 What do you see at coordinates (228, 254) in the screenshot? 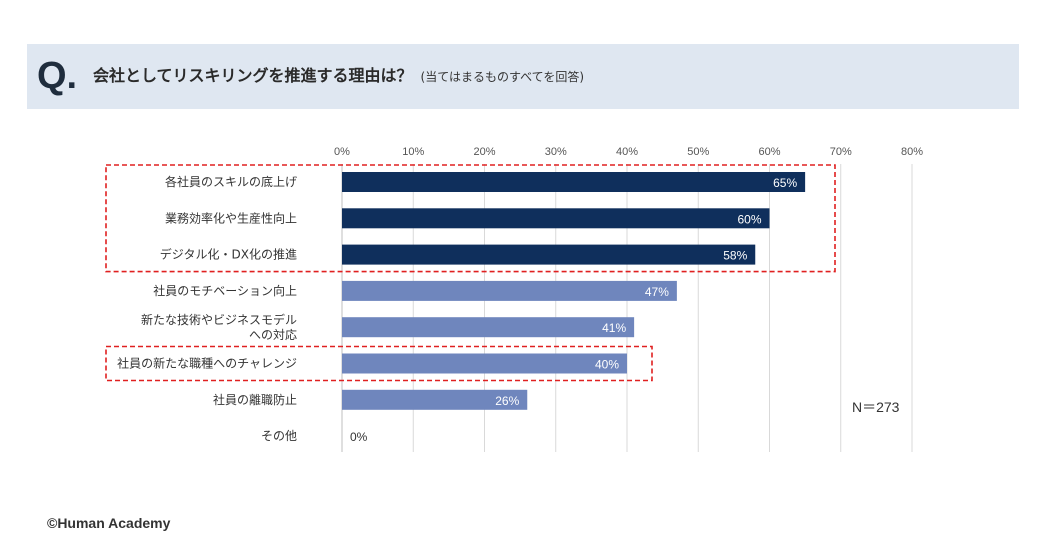
I see `category-label: デジタル化・DX化の推進` at bounding box center [228, 254].